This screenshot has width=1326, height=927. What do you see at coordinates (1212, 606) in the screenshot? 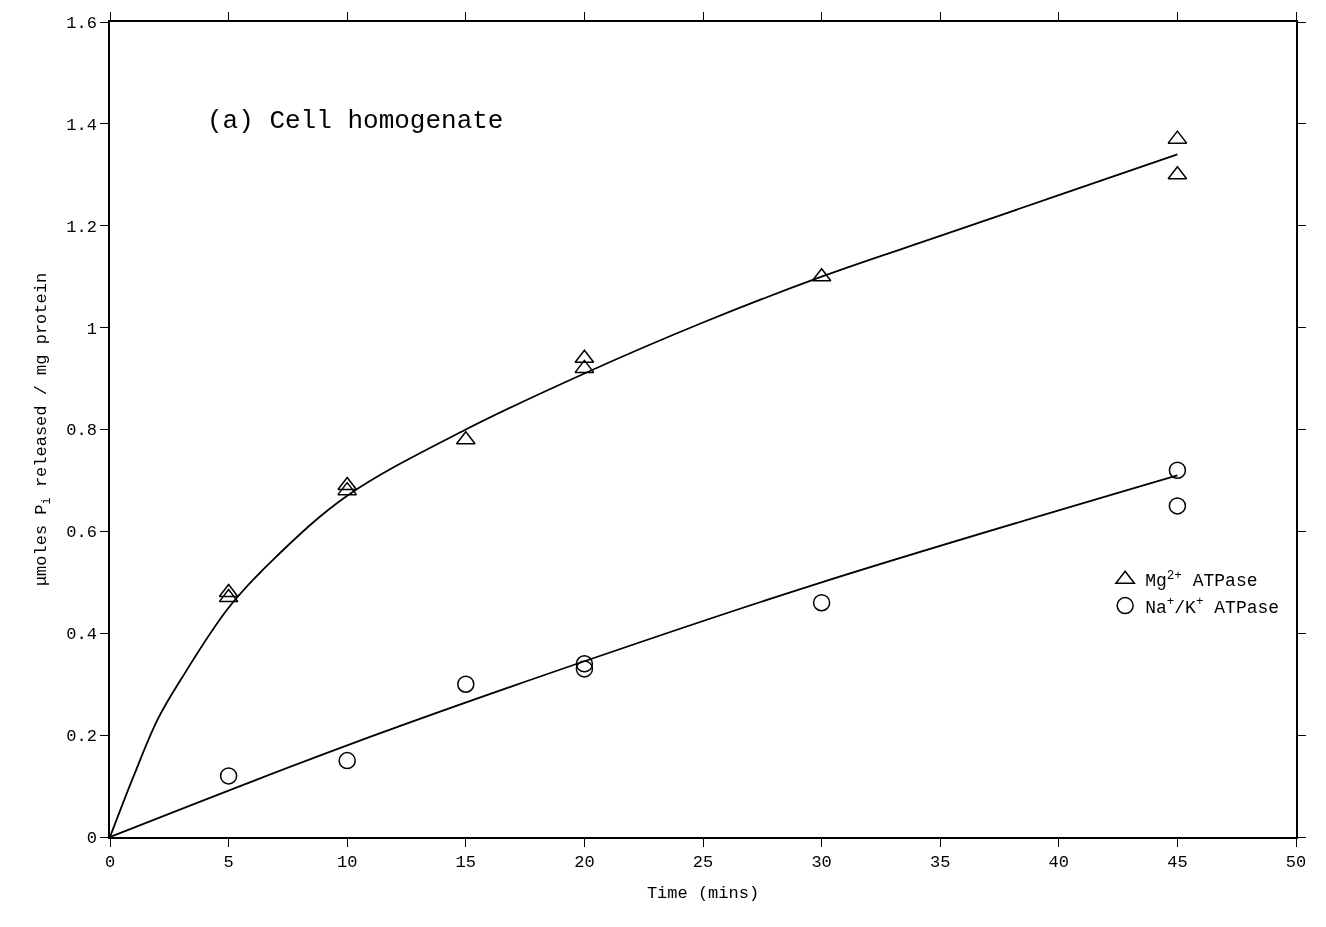
I see `legend-label: Na$^{+}$/K$^{+}$ ATPase` at bounding box center [1212, 606].